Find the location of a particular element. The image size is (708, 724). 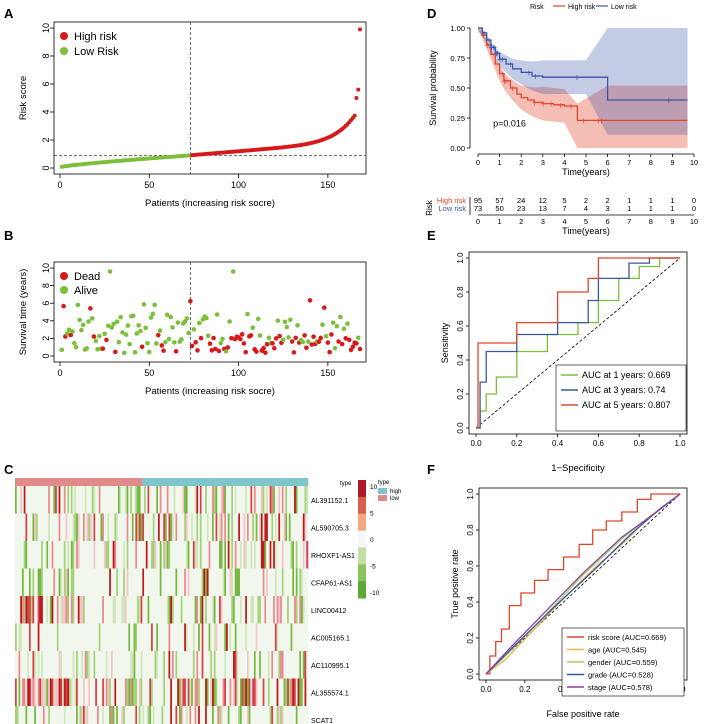

km-x-tick-label: 5 is located at coordinates (586, 162).